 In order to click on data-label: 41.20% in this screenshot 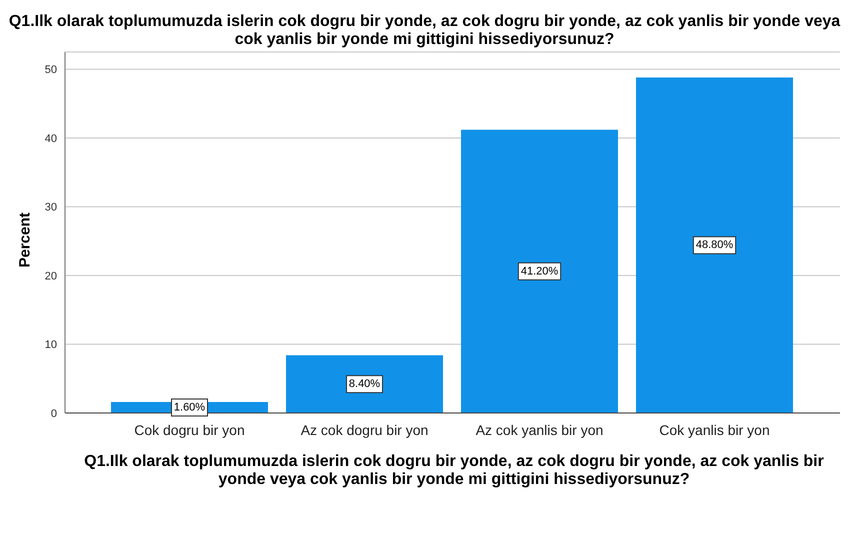, I will do `click(539, 271)`.